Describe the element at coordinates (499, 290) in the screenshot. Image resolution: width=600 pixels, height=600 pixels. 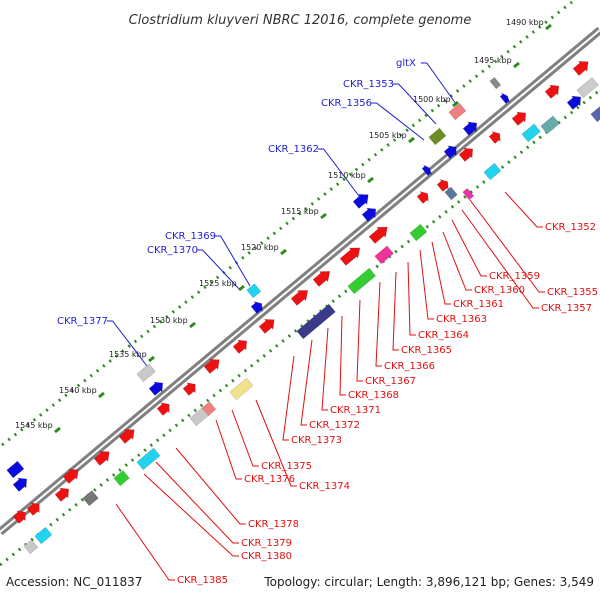
I see `reverse-gene-label: CKR_1360` at that location.